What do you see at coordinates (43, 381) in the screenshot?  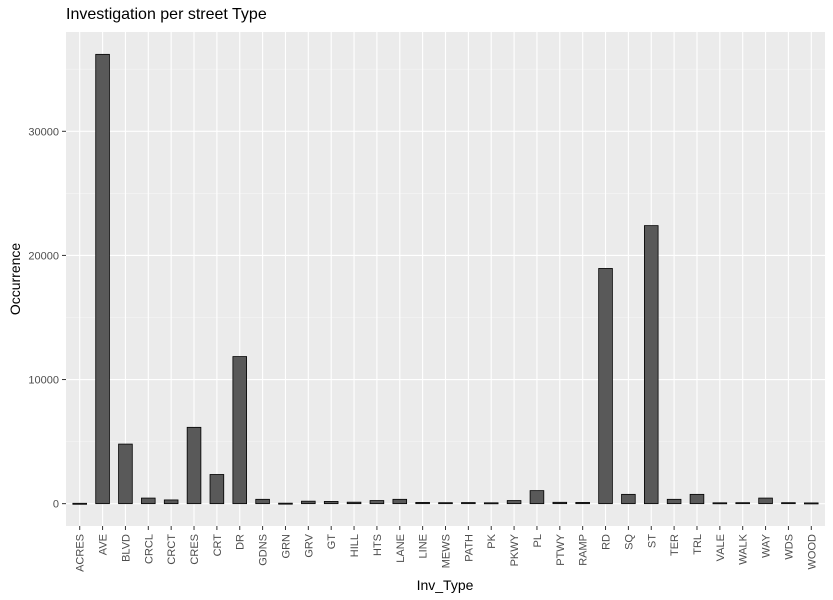 I see `y-tick-label: 10000` at bounding box center [43, 381].